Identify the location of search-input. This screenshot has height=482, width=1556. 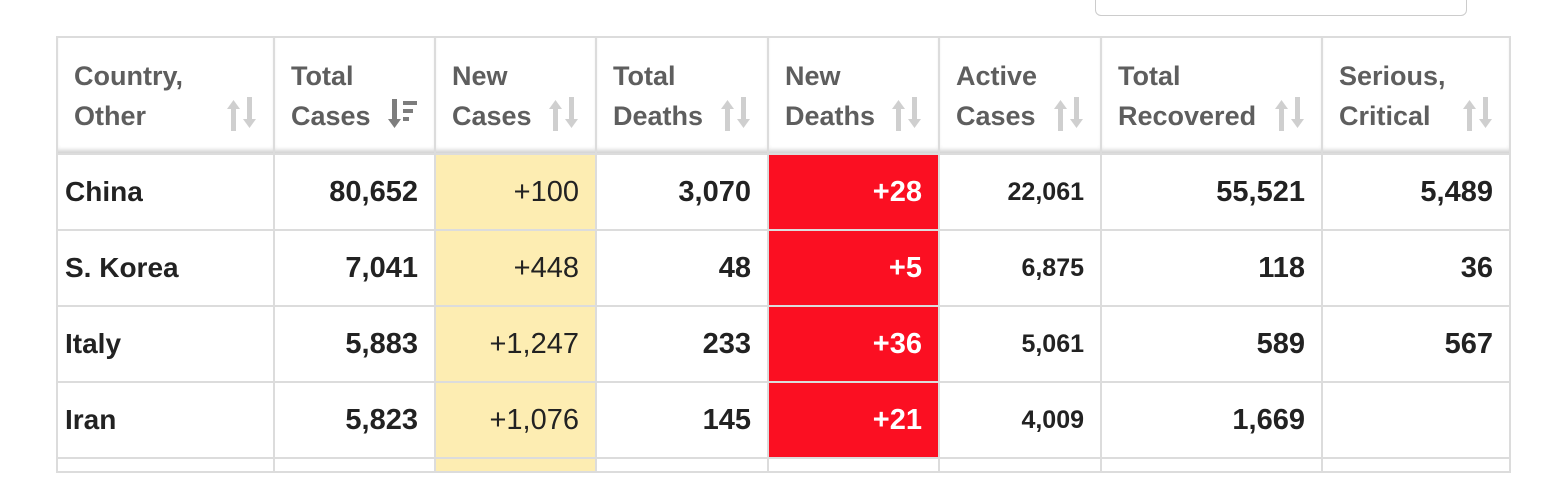
(1281, 8).